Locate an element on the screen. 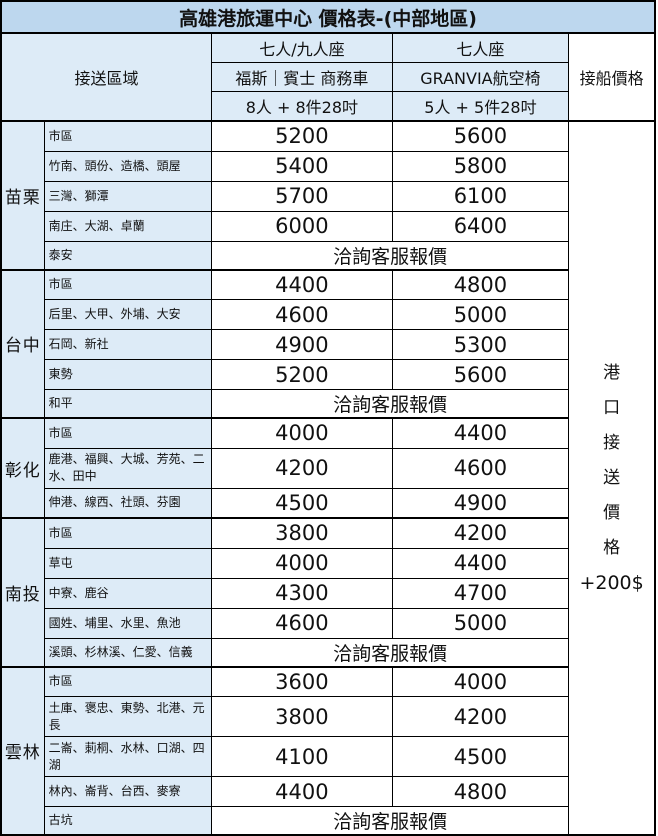 This screenshot has width=658, height=836. table-row: 古坑 洽詢客服報價 is located at coordinates (328, 821).